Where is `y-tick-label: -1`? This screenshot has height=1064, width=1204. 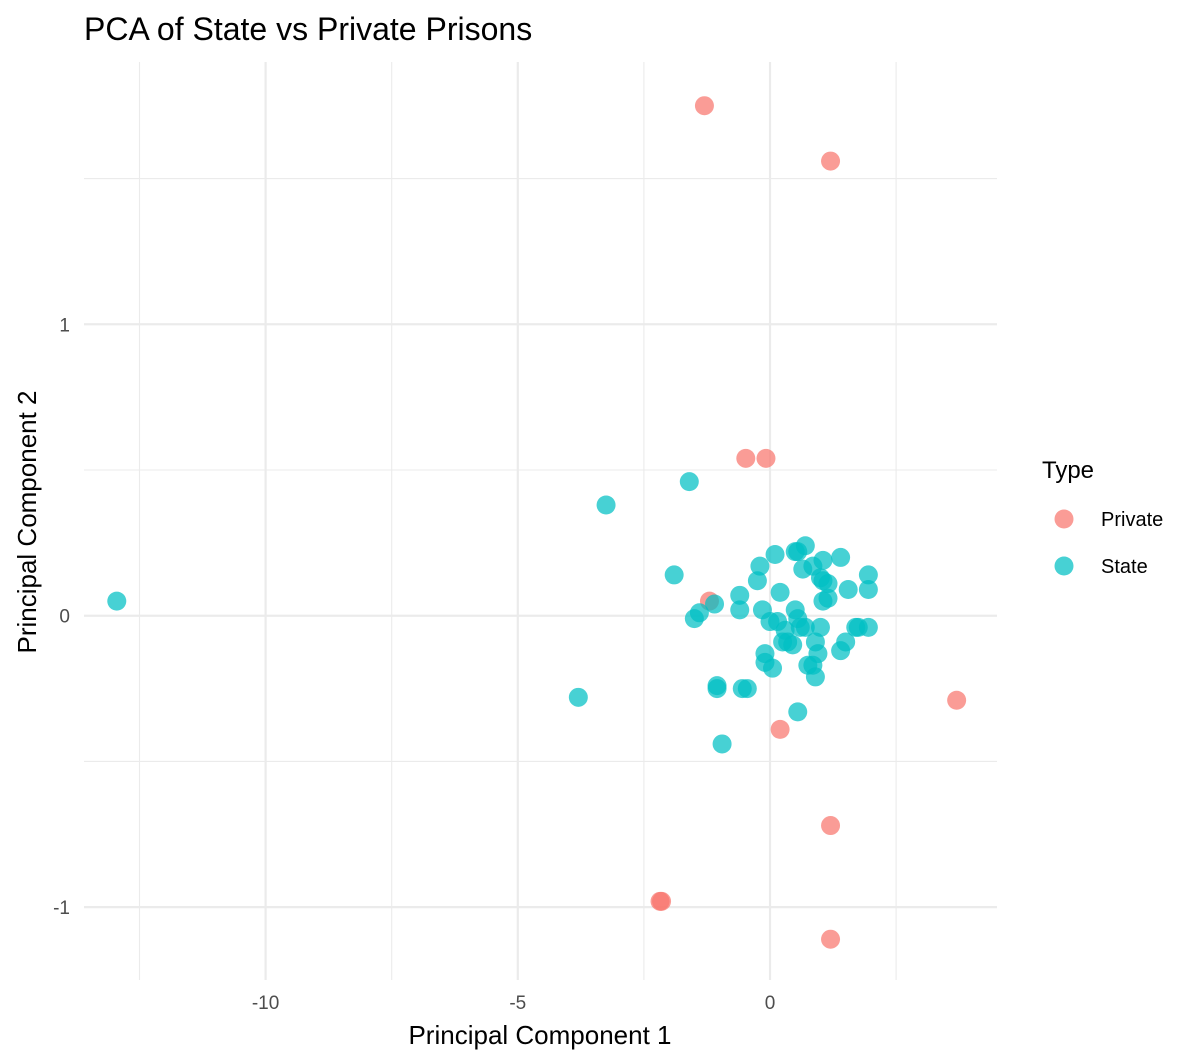
y-tick-label: -1 is located at coordinates (61, 908).